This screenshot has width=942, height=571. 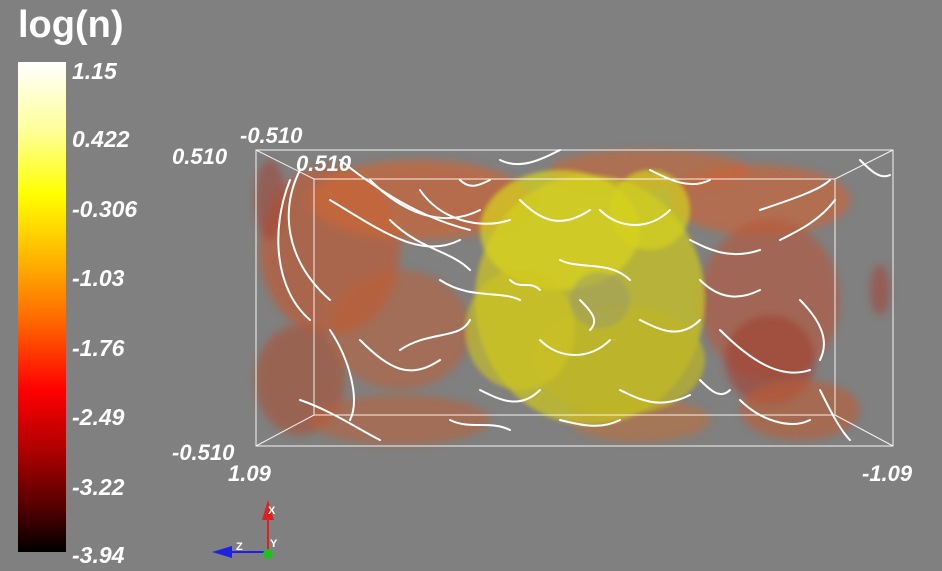 I want to click on colorbar-tick-label: -2.49, so click(x=98, y=417).